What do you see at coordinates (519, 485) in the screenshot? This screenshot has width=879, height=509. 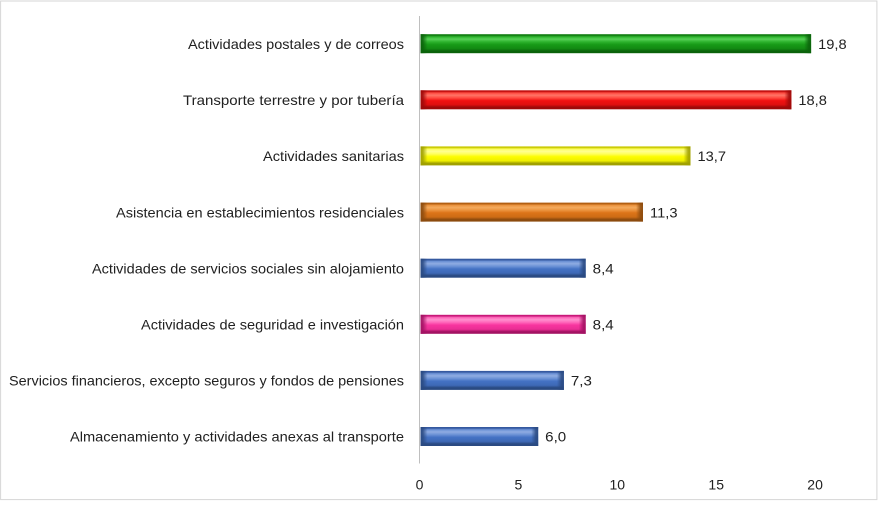 I see `svg-text: 5` at bounding box center [519, 485].